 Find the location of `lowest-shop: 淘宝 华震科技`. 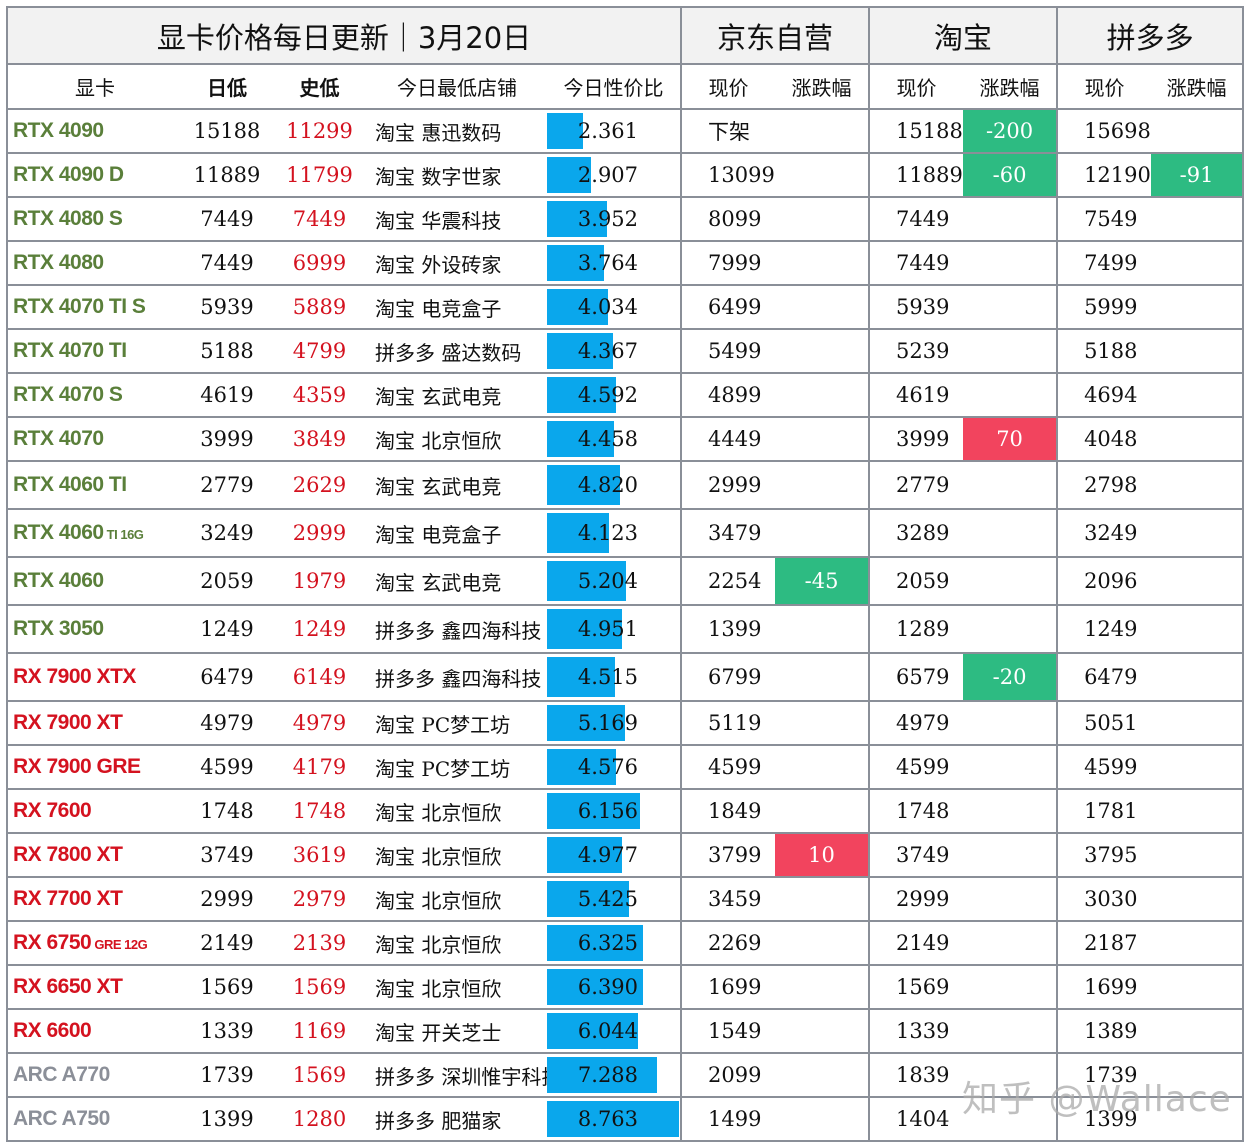

lowest-shop: 淘宝 华震科技 is located at coordinates (457, 219).